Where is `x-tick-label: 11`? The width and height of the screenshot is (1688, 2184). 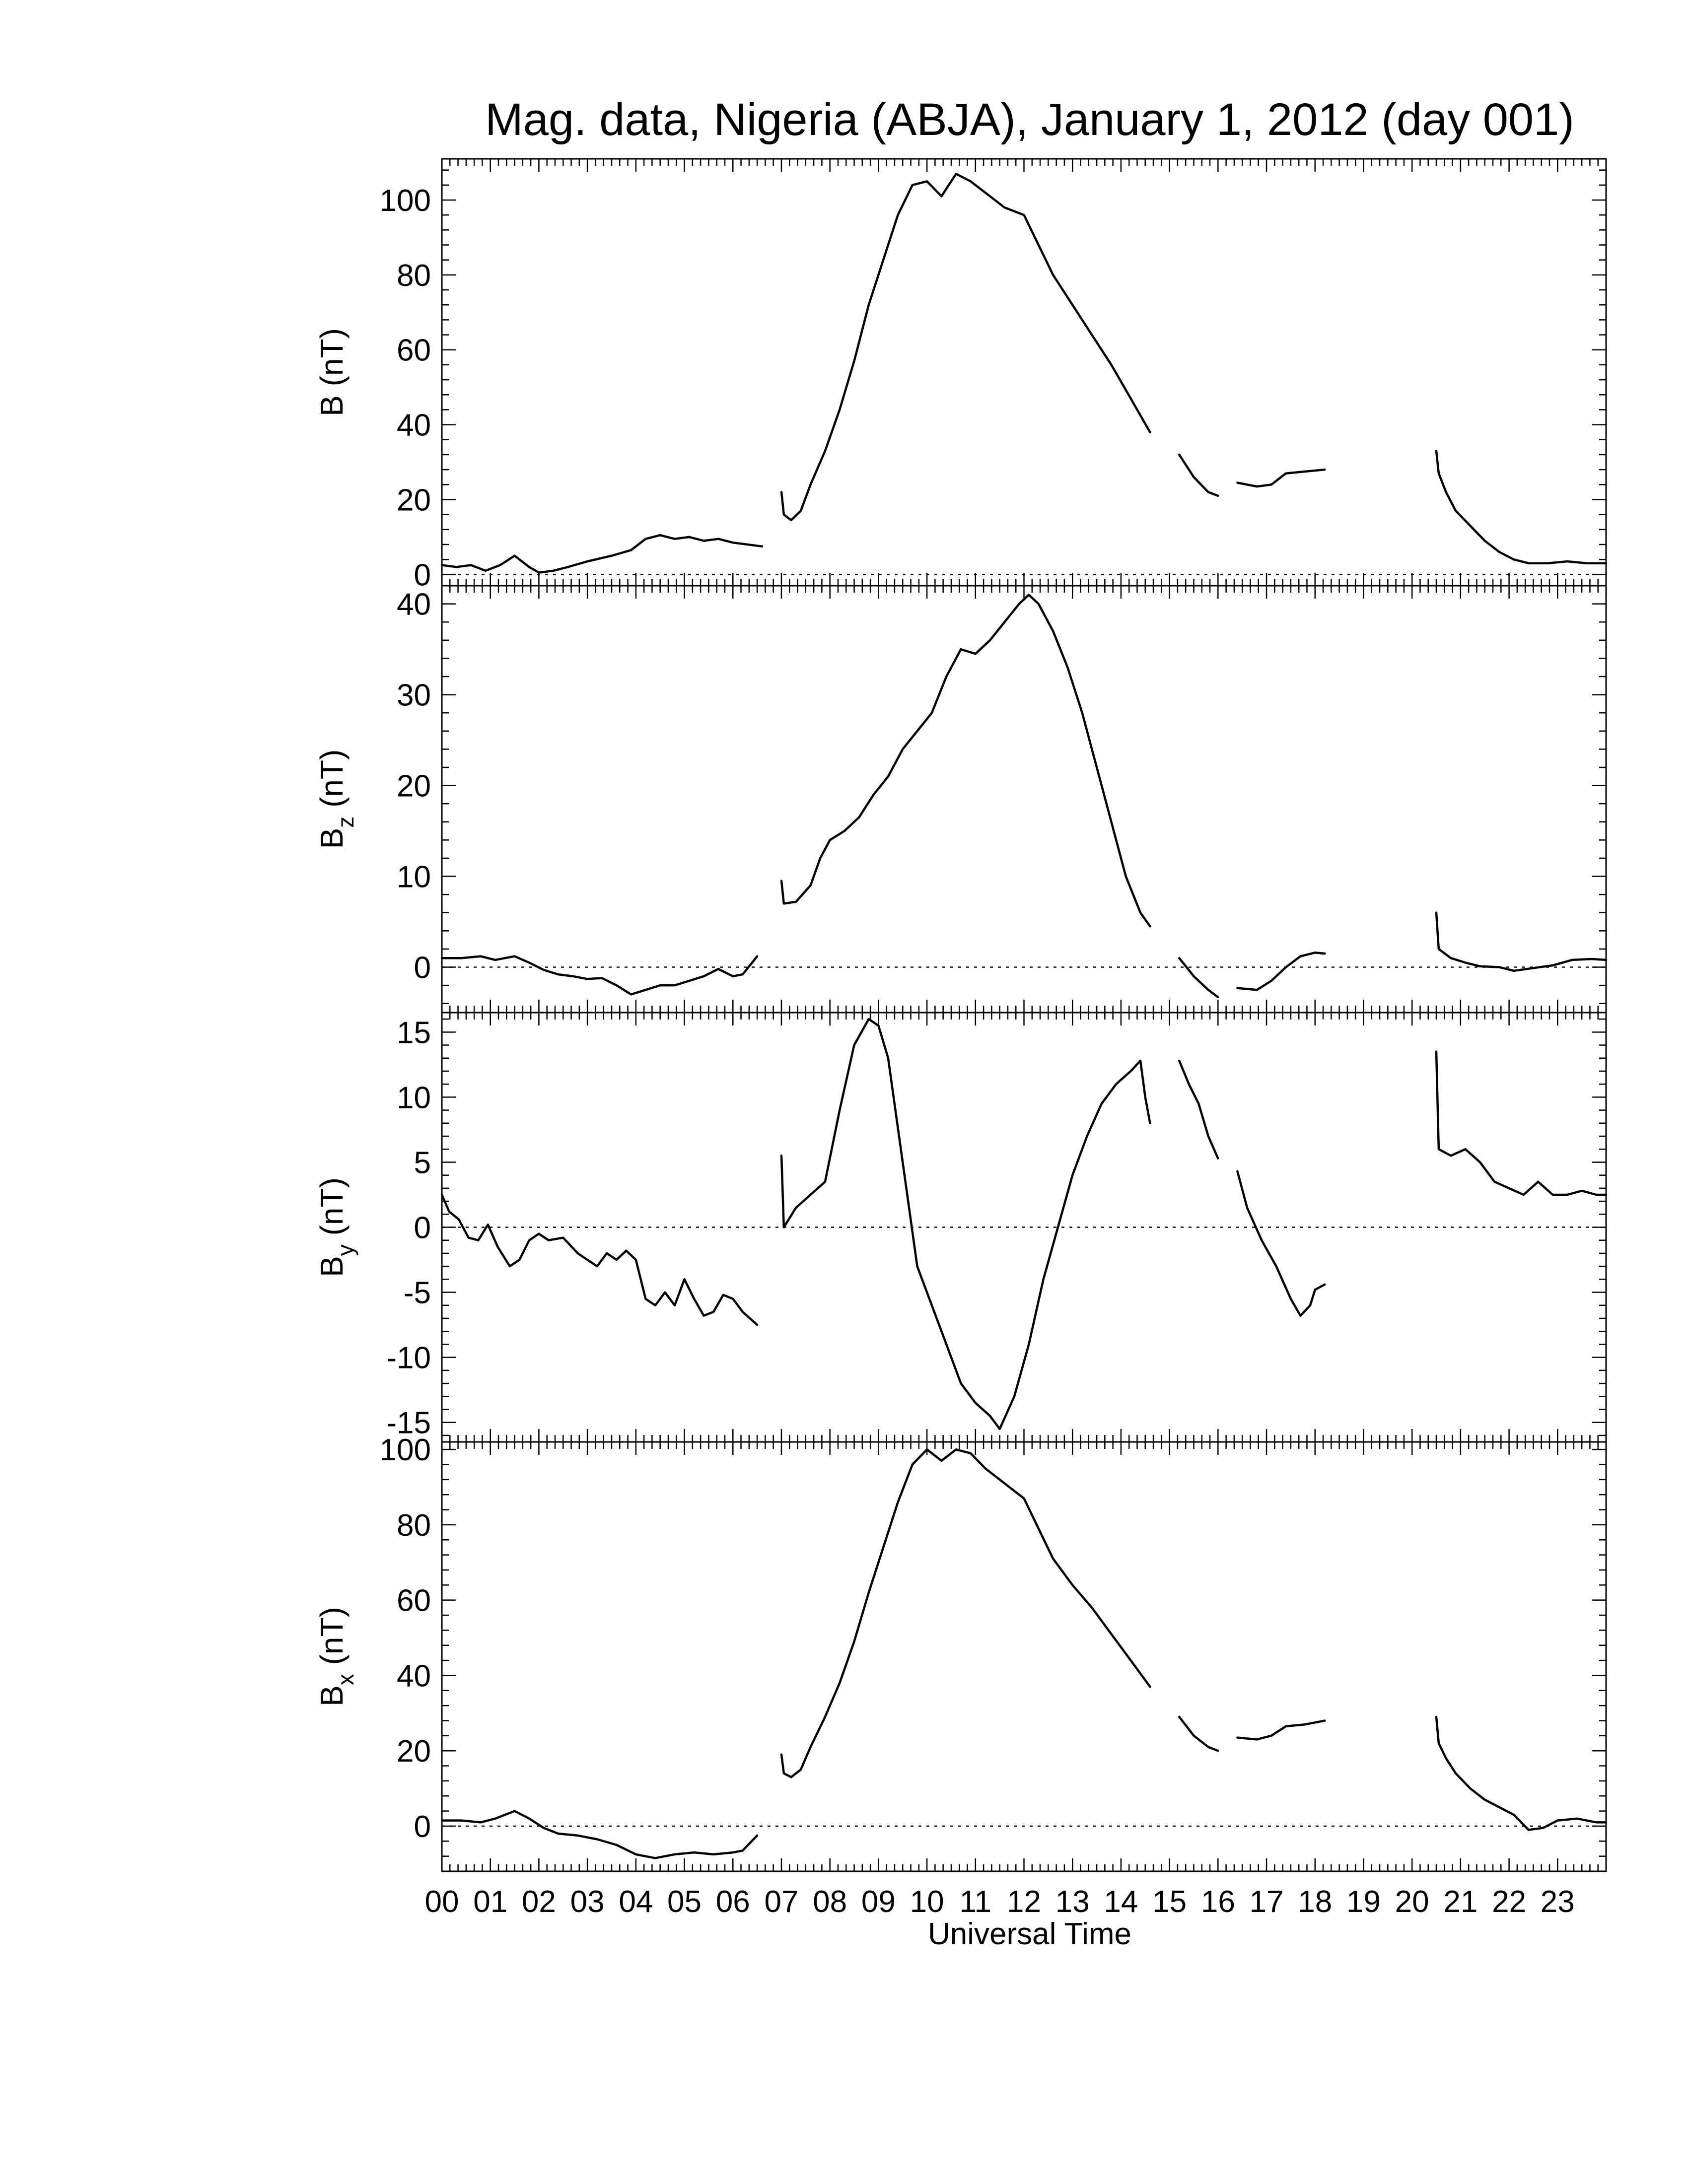
x-tick-label: 11 is located at coordinates (975, 1902).